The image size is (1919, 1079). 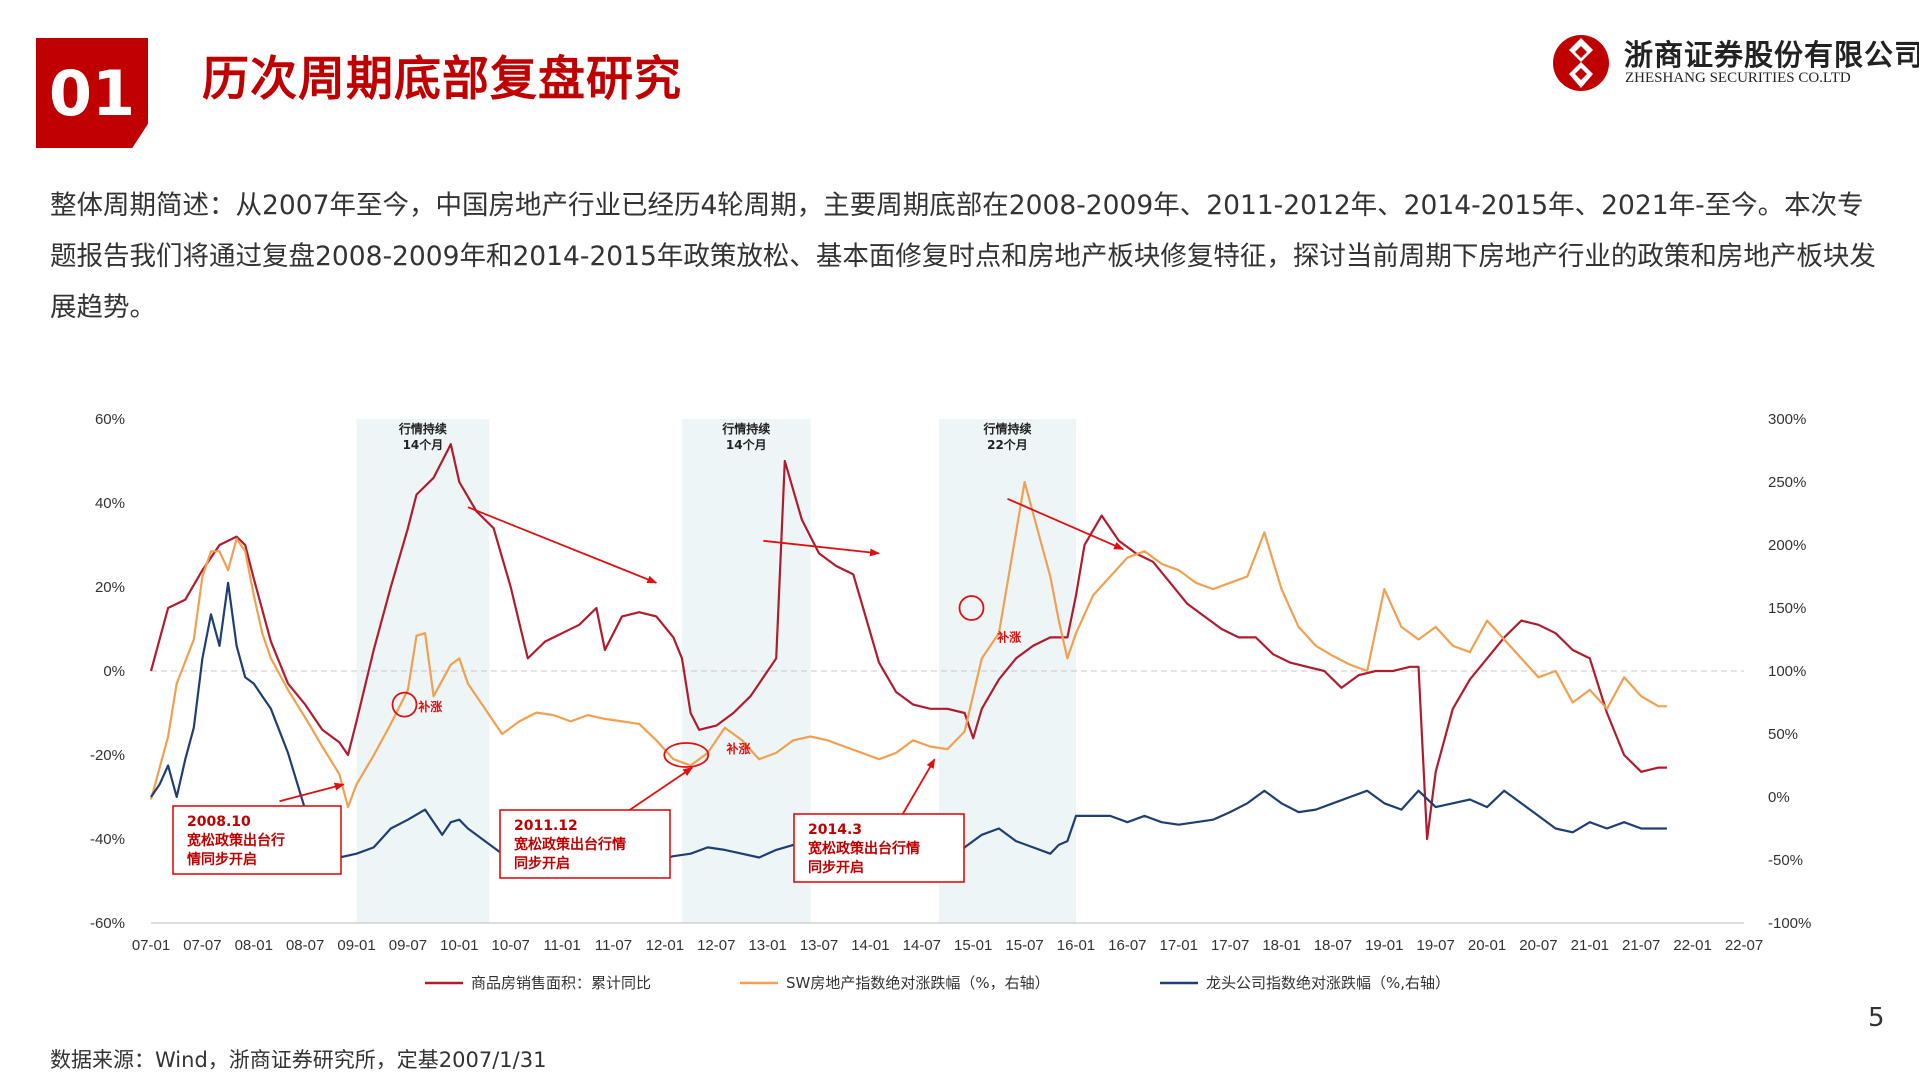 I want to click on y-right-tick-label: -50%, so click(x=1785, y=860).